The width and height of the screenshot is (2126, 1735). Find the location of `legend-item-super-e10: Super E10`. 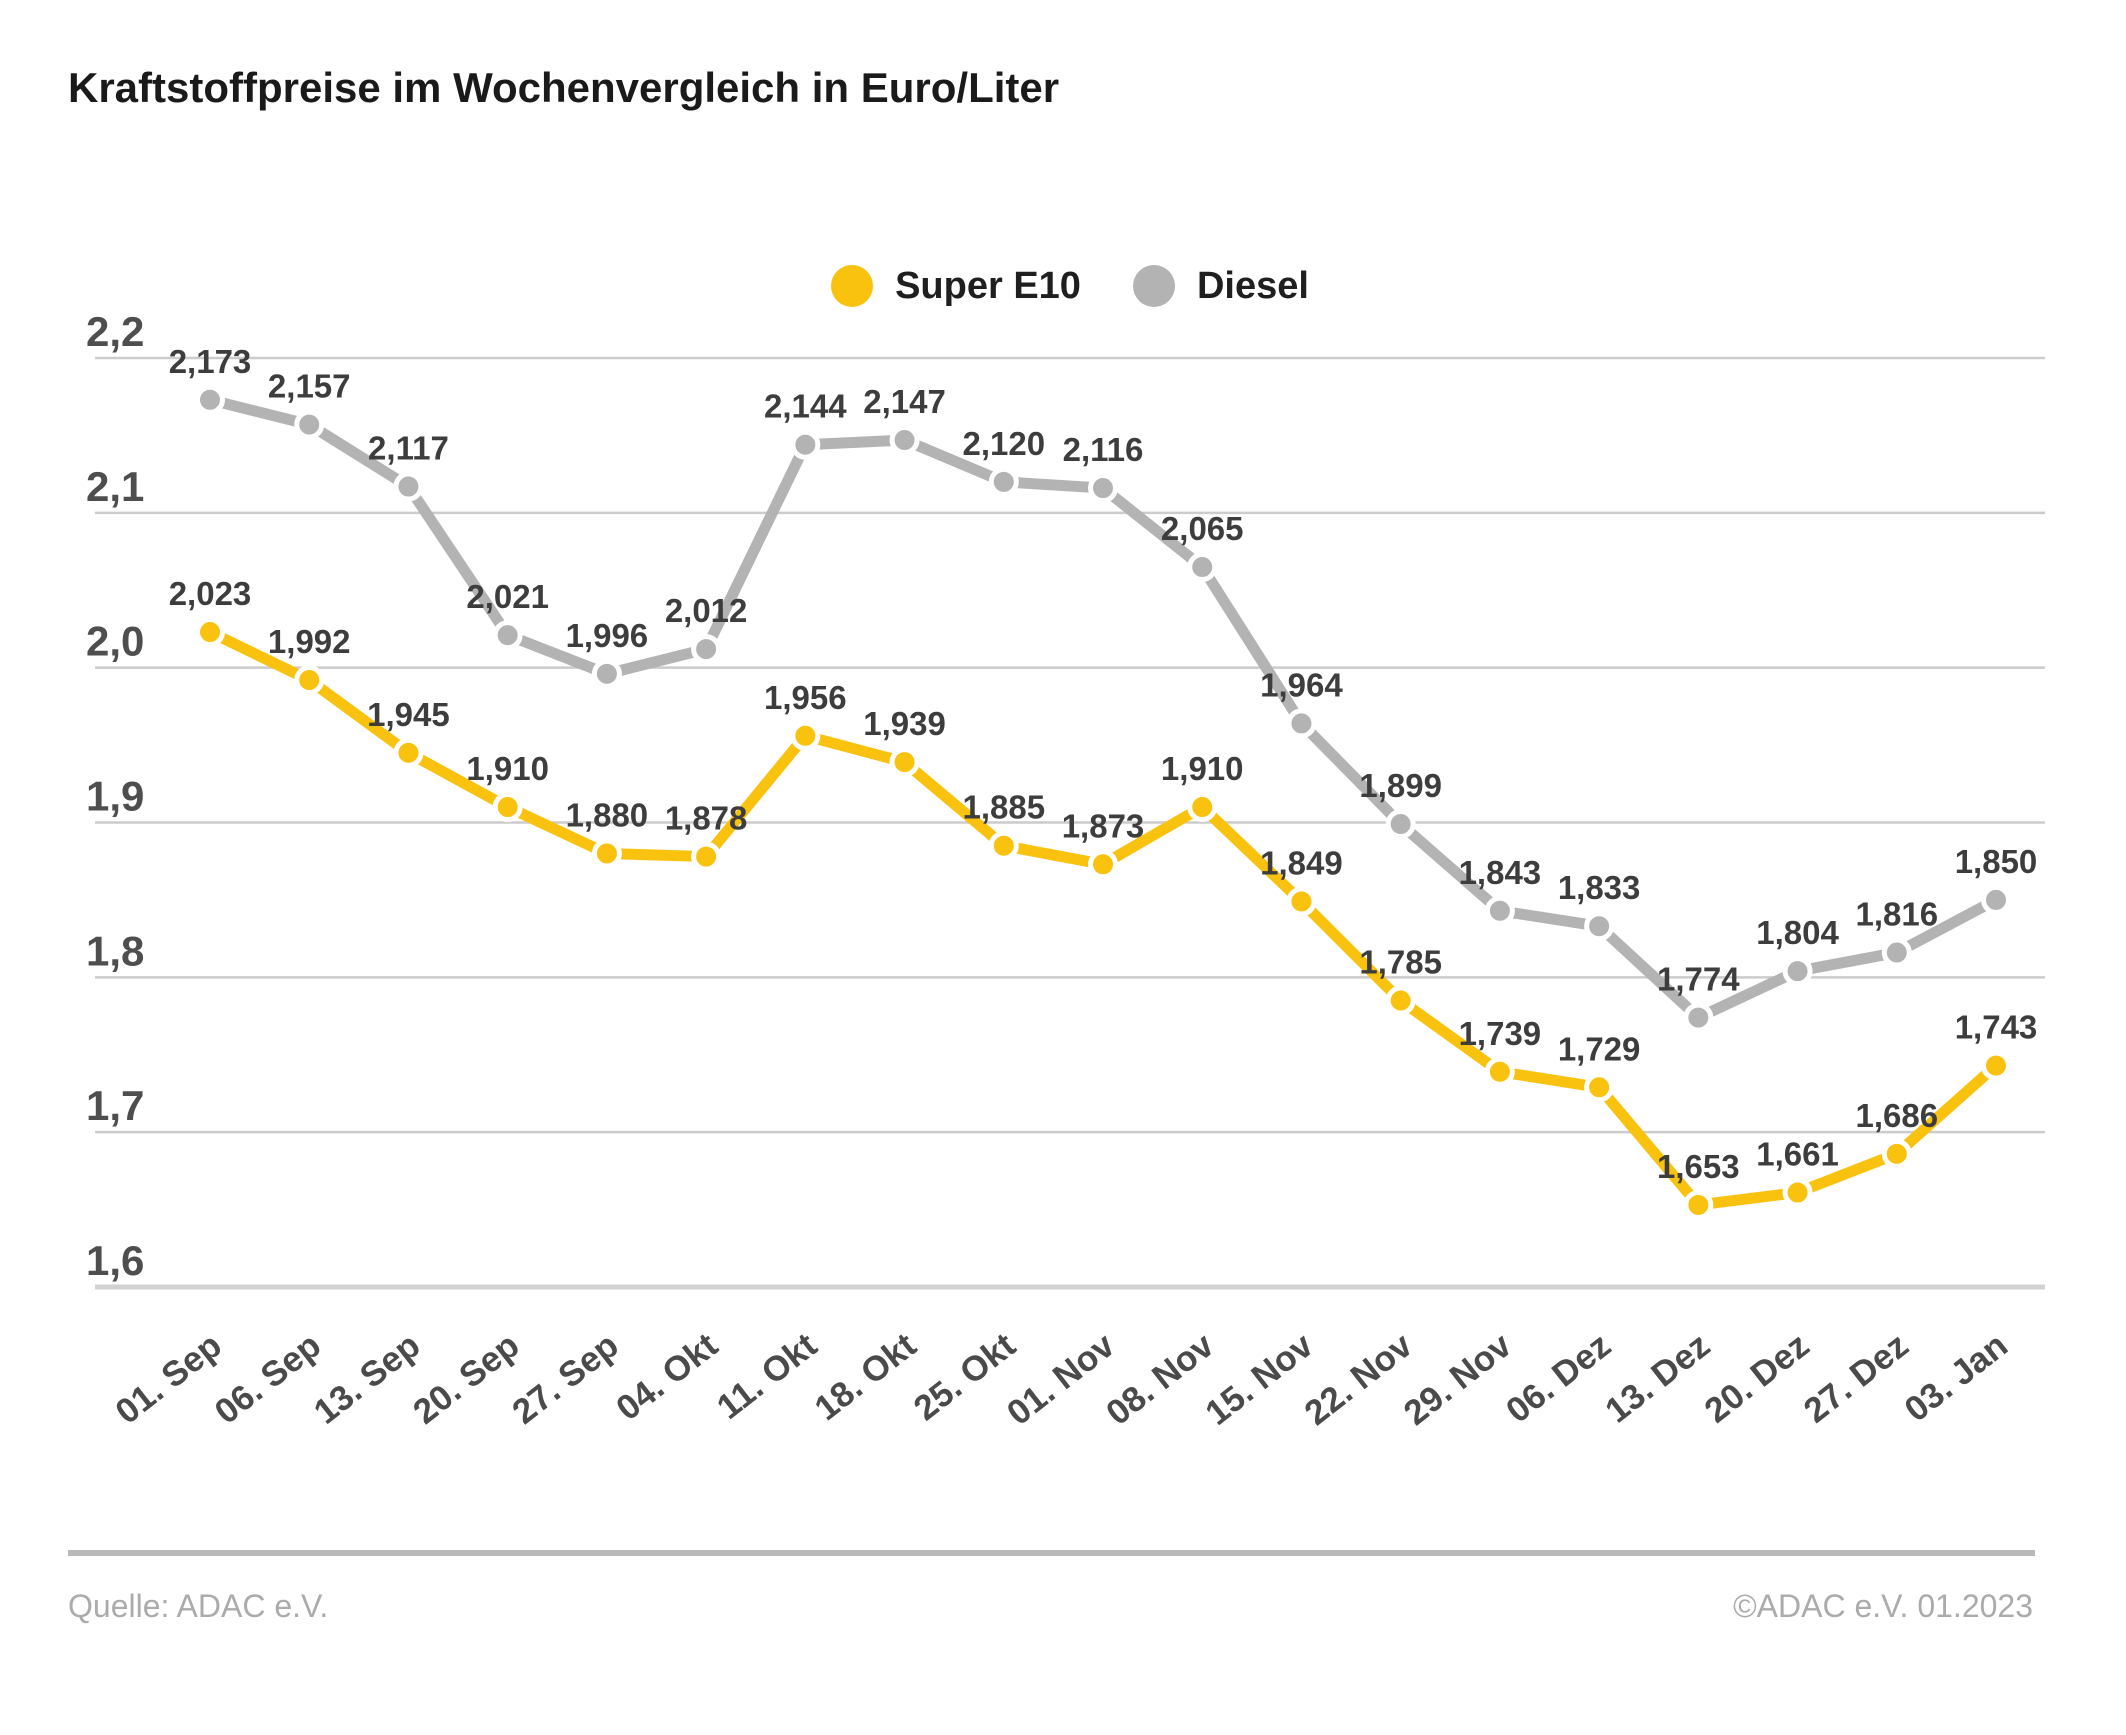

legend-item-super-e10: Super E10 is located at coordinates (956, 286).